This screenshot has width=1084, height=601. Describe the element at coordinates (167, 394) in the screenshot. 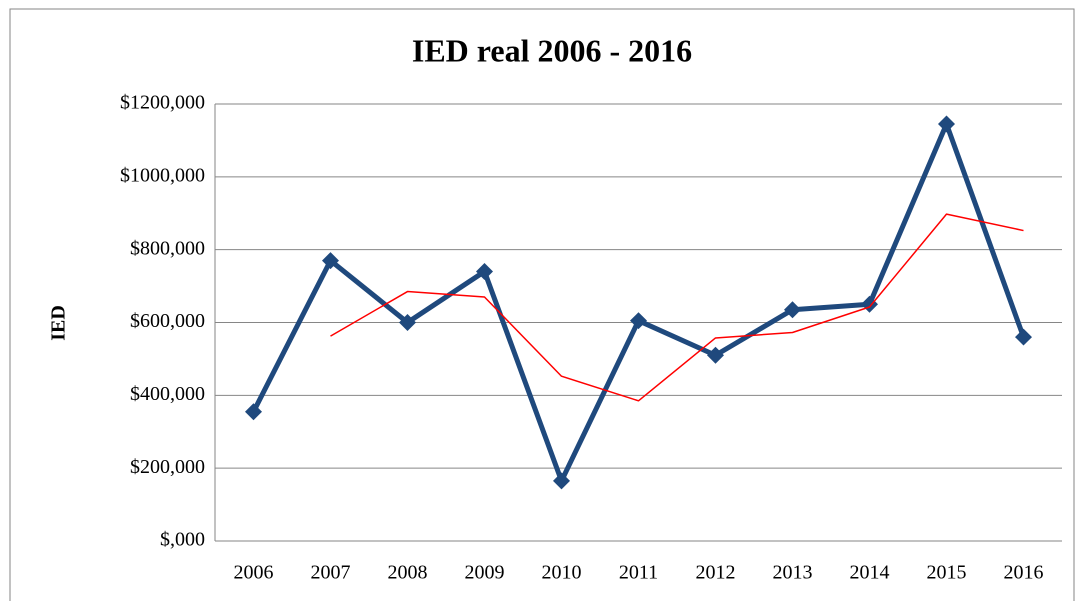

I see `y-tick-label: $400,000` at that location.